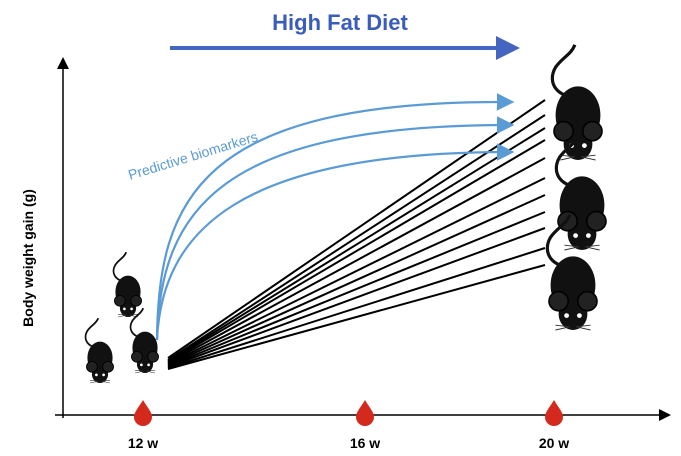 This screenshot has height=456, width=681. Describe the element at coordinates (365, 443) in the screenshot. I see `time-label: 16 w` at that location.